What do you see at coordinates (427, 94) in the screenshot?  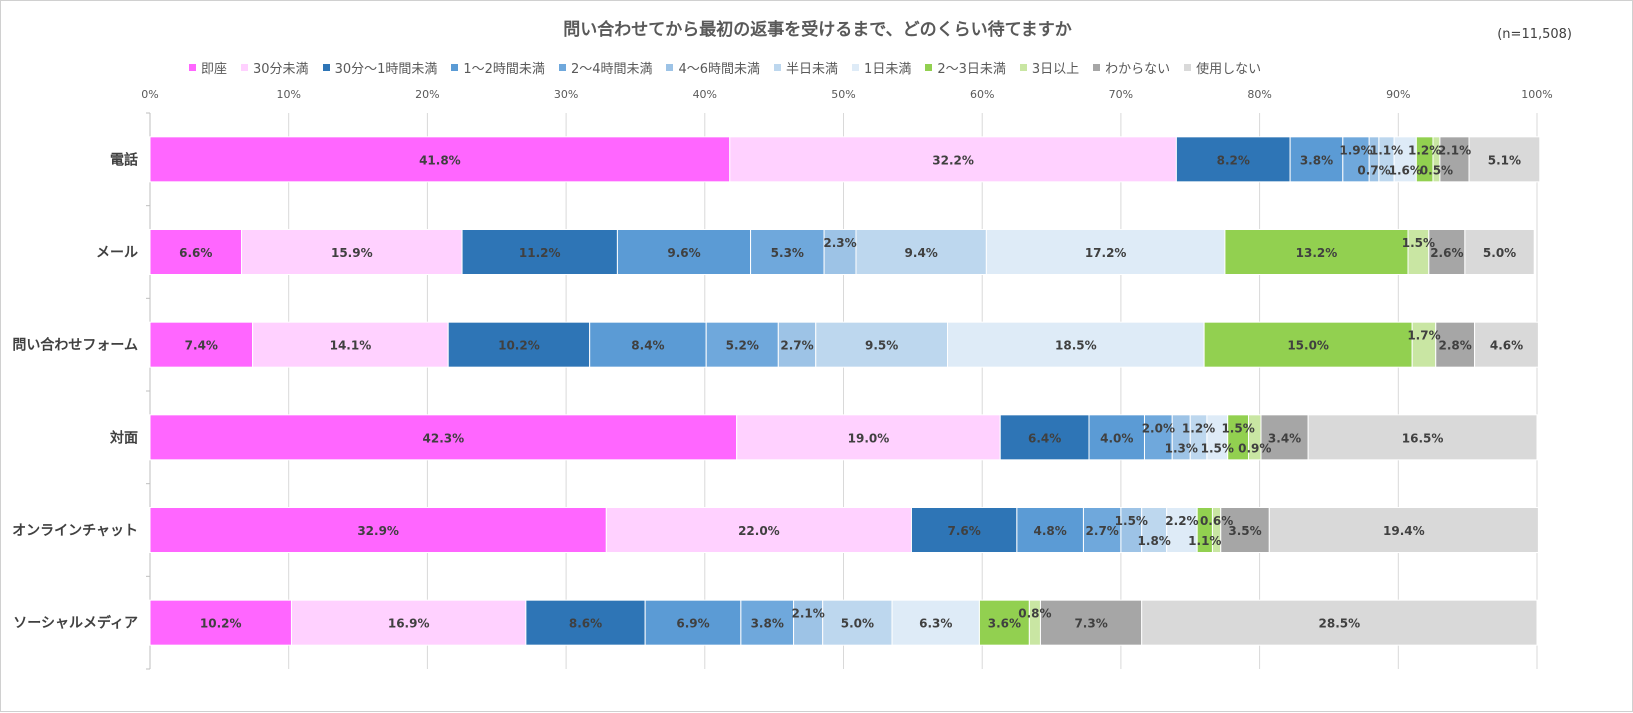 I see `x-tick-label: 20%` at bounding box center [427, 94].